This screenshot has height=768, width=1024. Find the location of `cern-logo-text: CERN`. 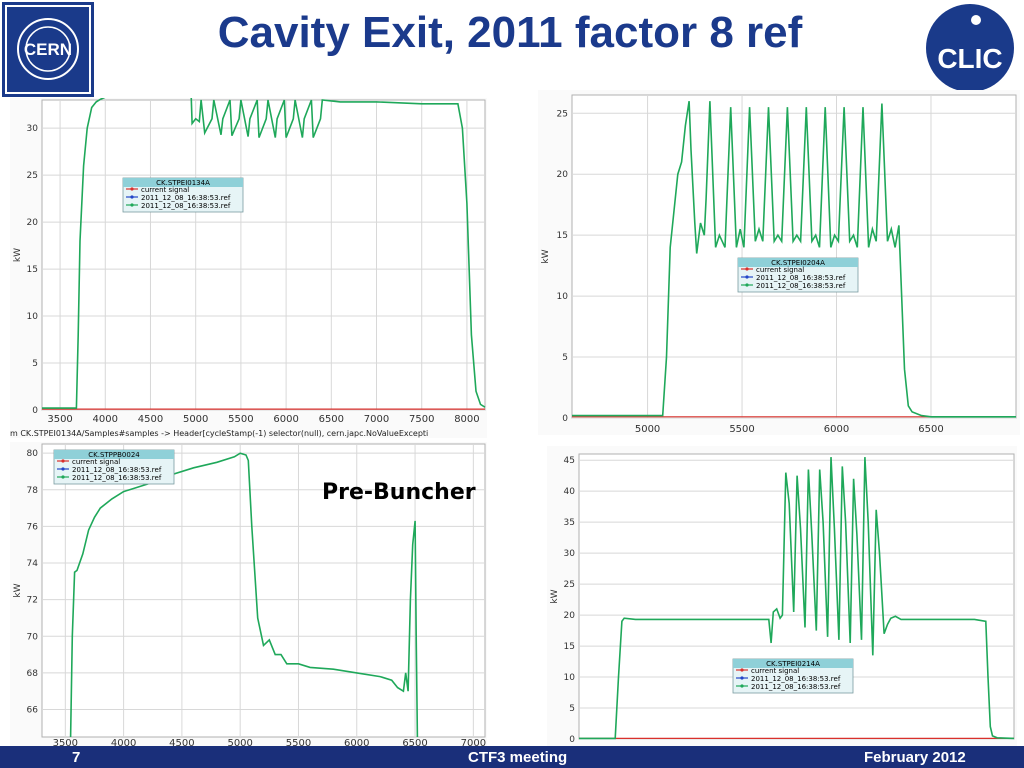

cern-logo-text: CERN is located at coordinates (48, 49).